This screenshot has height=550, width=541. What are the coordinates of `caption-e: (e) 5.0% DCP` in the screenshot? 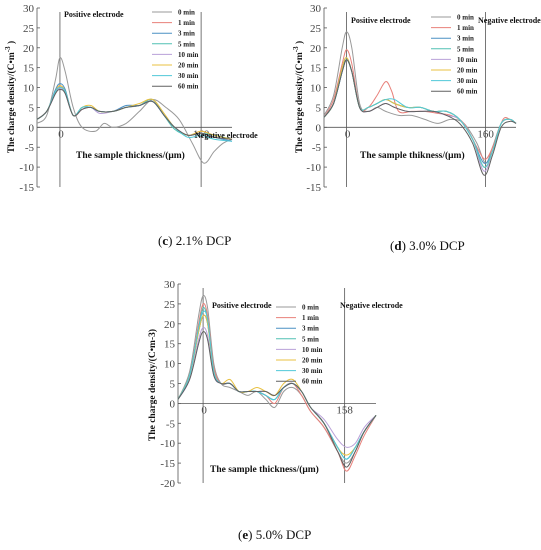 It's located at (275, 534).